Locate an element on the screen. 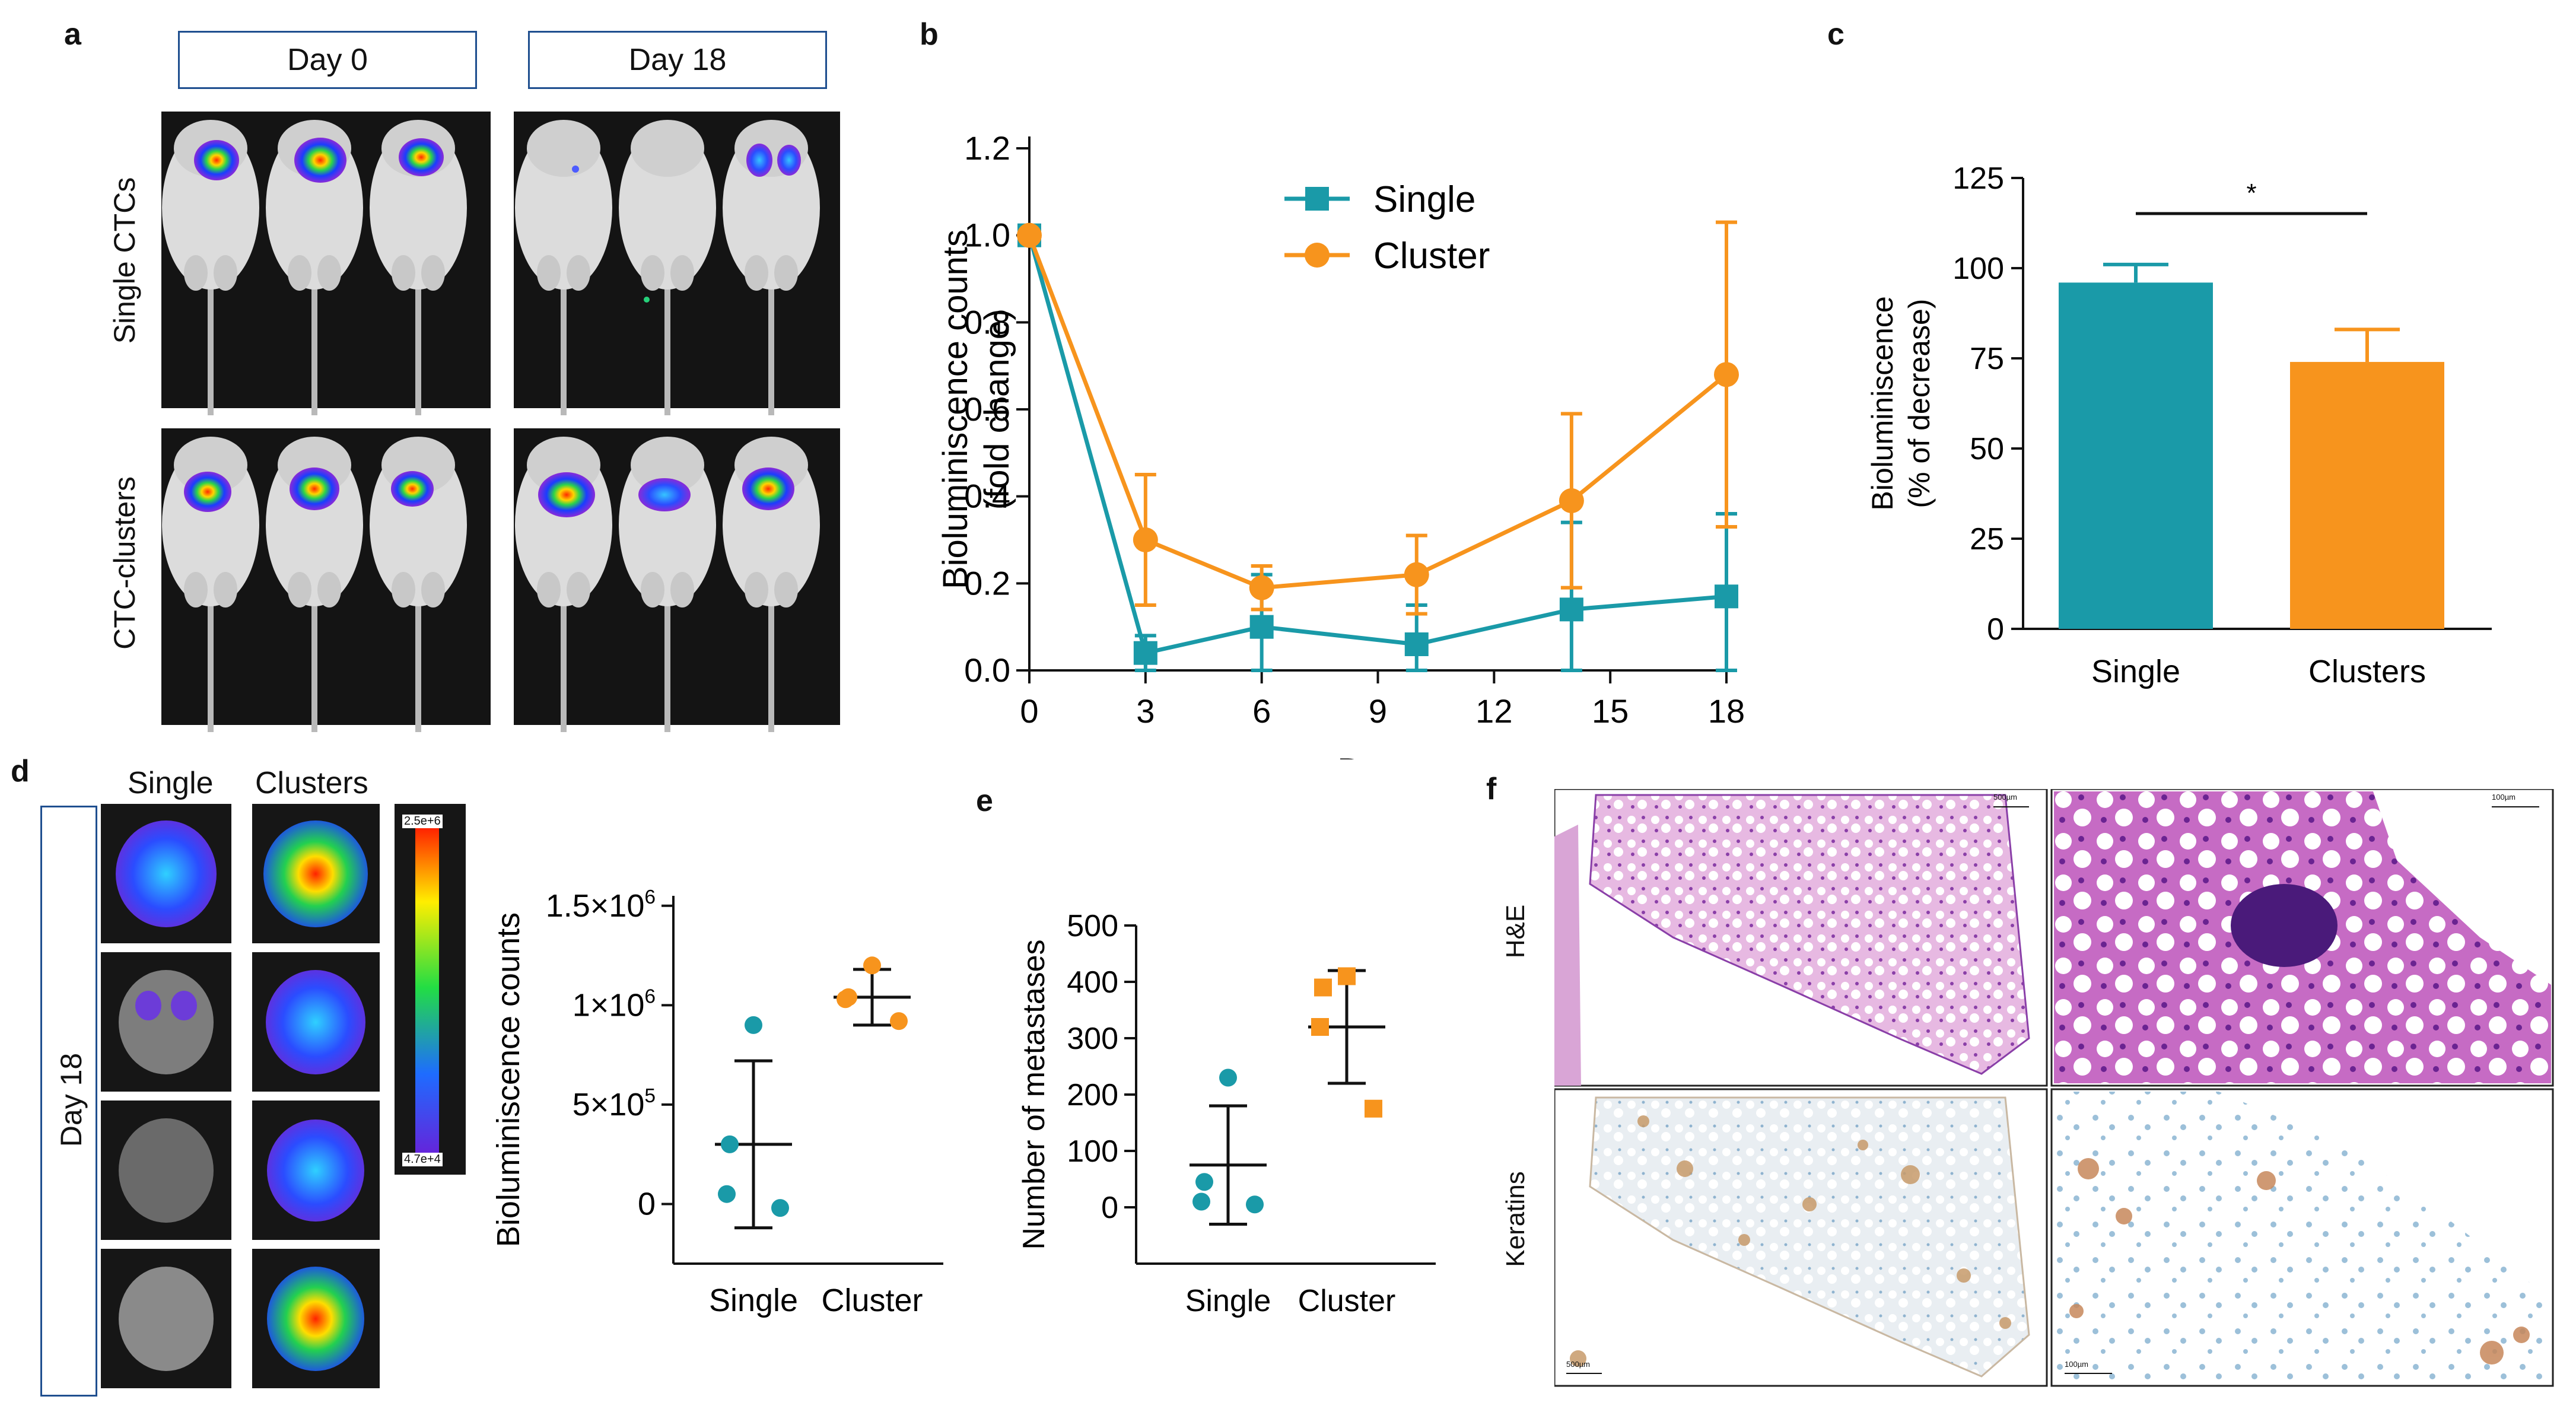  e-ylabel: Number of metastases is located at coordinates (1034, 1094).